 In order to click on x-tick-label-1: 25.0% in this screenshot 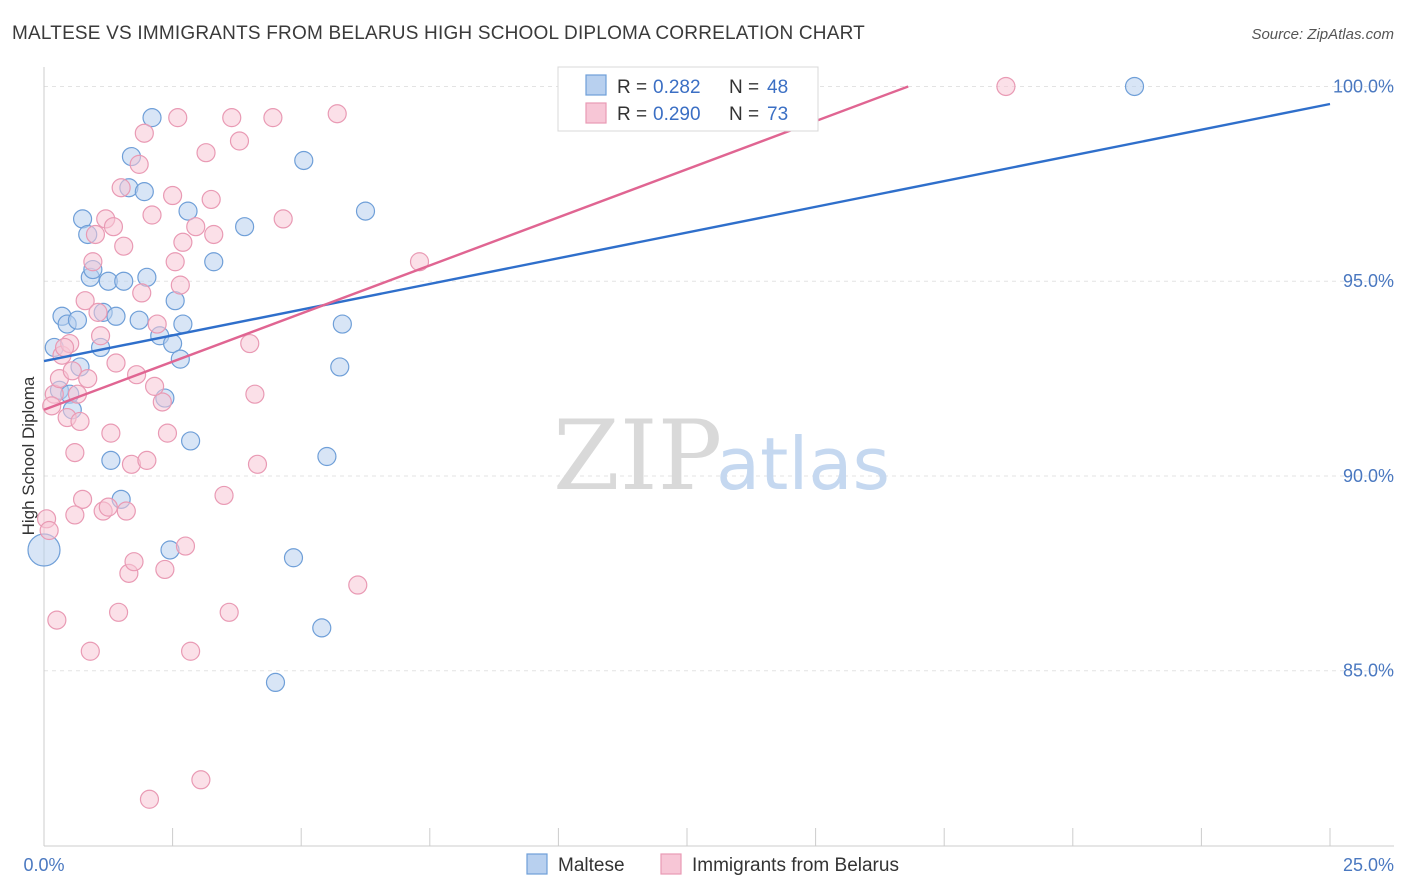, I will do `click(1368, 865)`.